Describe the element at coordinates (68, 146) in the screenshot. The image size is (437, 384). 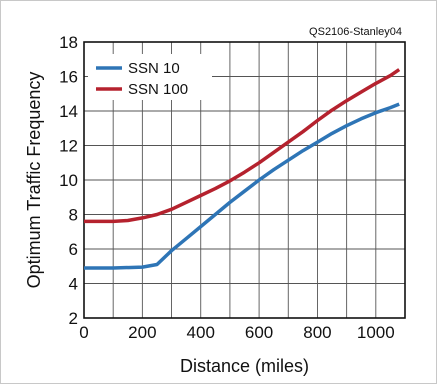
I see `y-tick-label: 12` at that location.